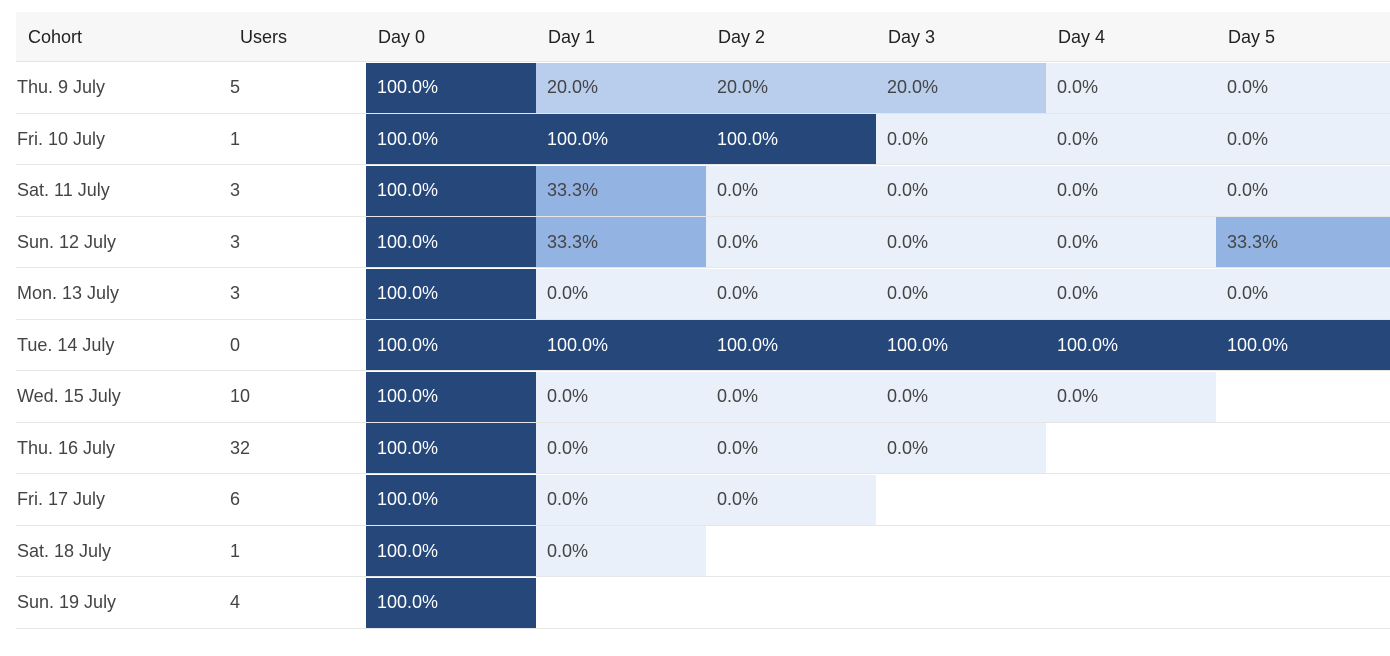  I want to click on user-count: 32, so click(240, 447).